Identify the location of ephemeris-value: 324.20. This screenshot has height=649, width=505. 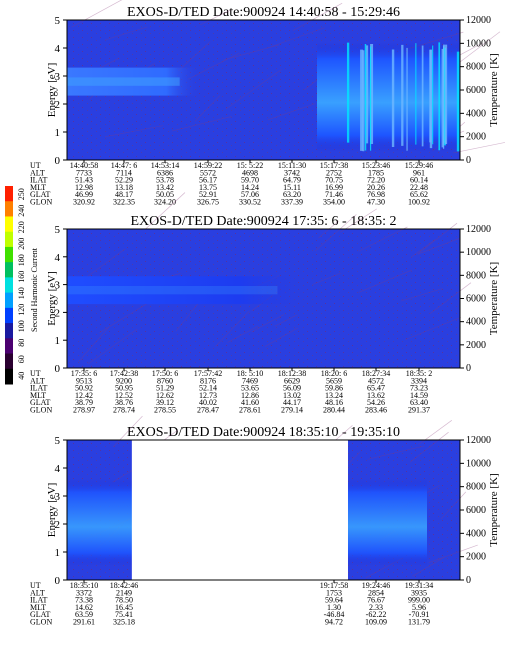
(165, 202).